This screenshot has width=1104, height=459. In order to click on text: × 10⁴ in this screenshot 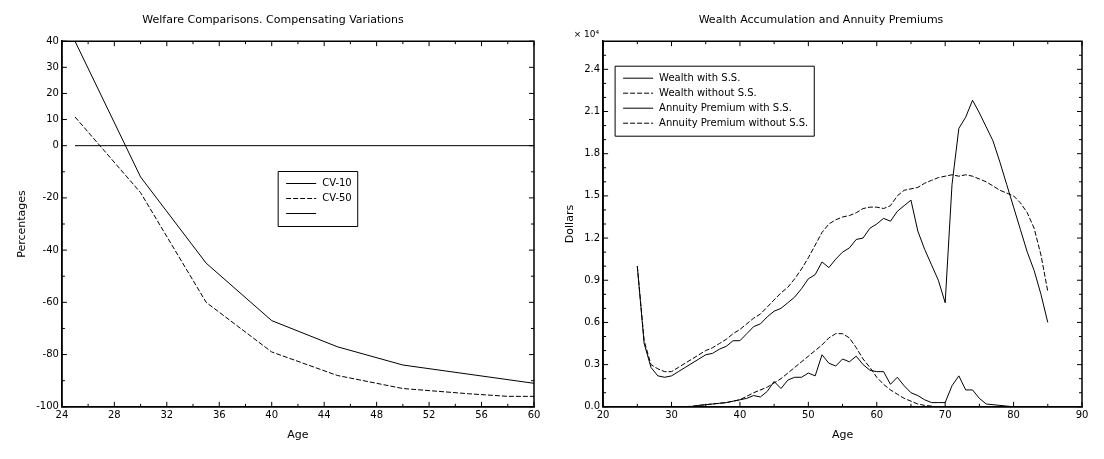, I will do `click(586, 34)`.